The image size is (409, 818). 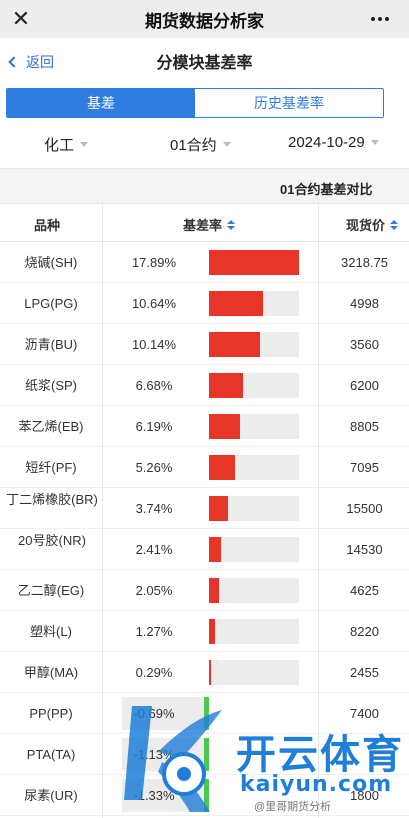 What do you see at coordinates (50, 385) in the screenshot?
I see `row-variety-name: 纸浆(SP)` at bounding box center [50, 385].